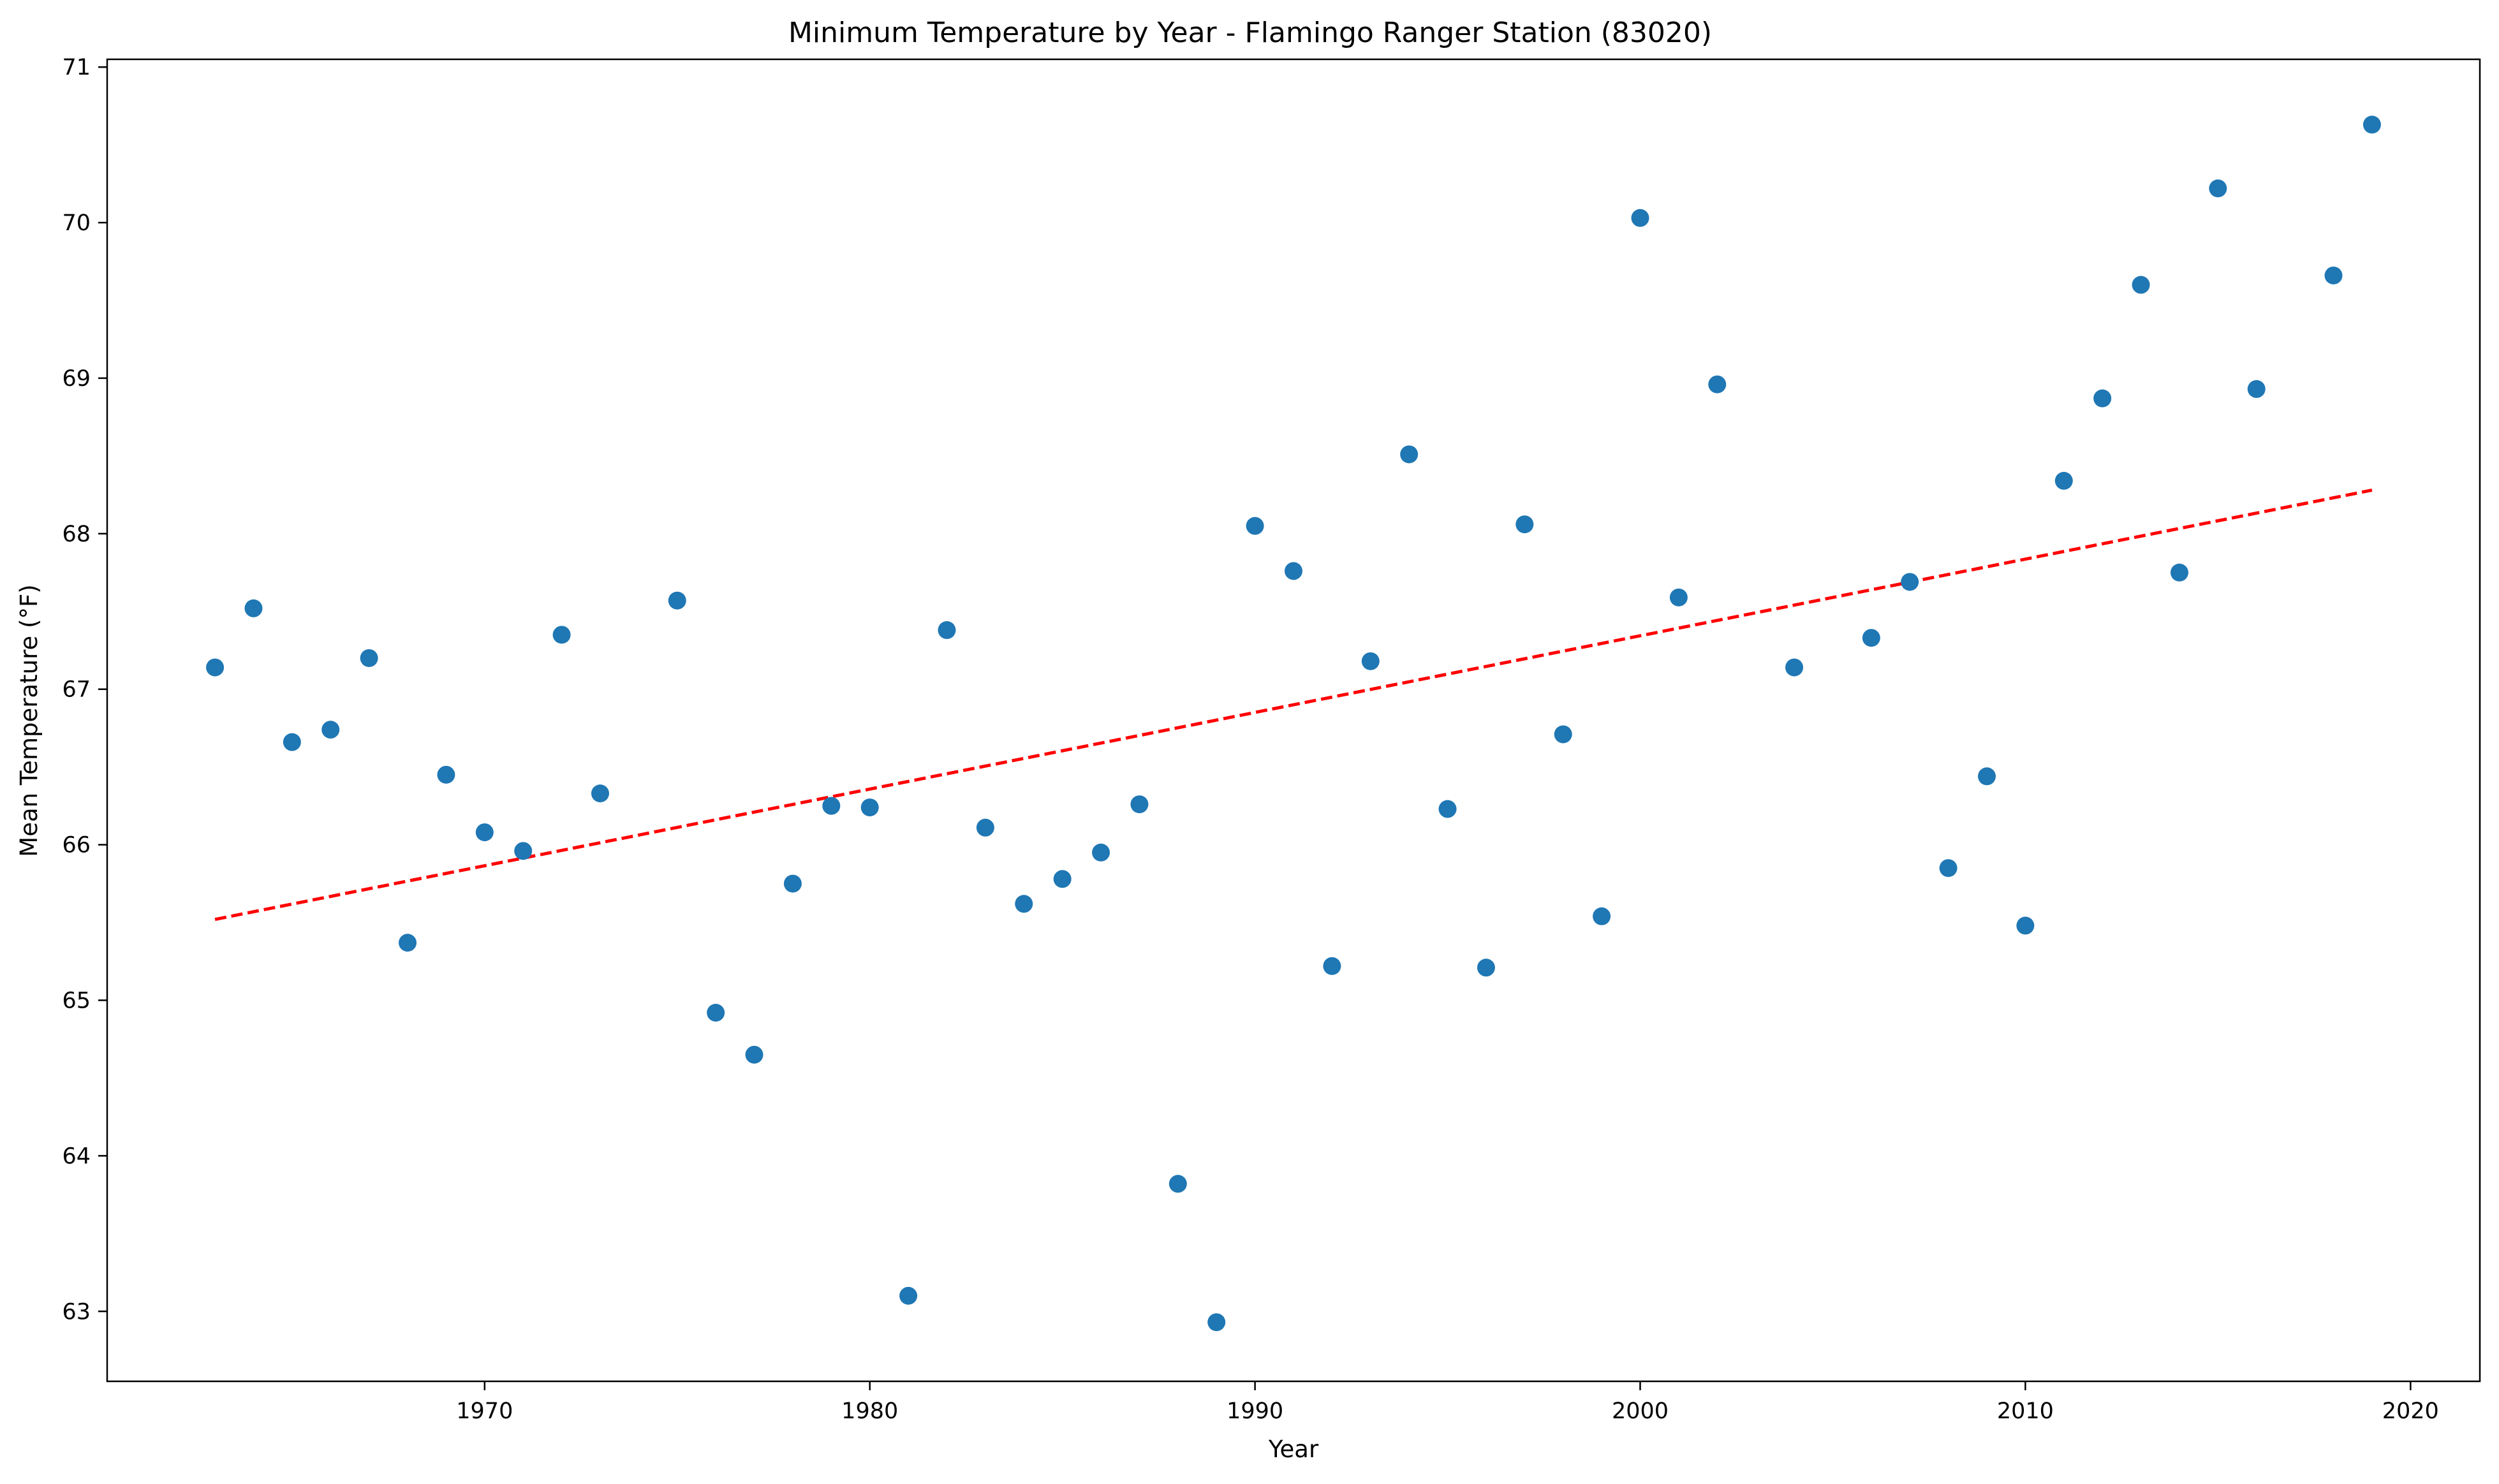 The height and width of the screenshot is (1484, 2499). What do you see at coordinates (77, 690) in the screenshot?
I see `y-tick-label: 67` at bounding box center [77, 690].